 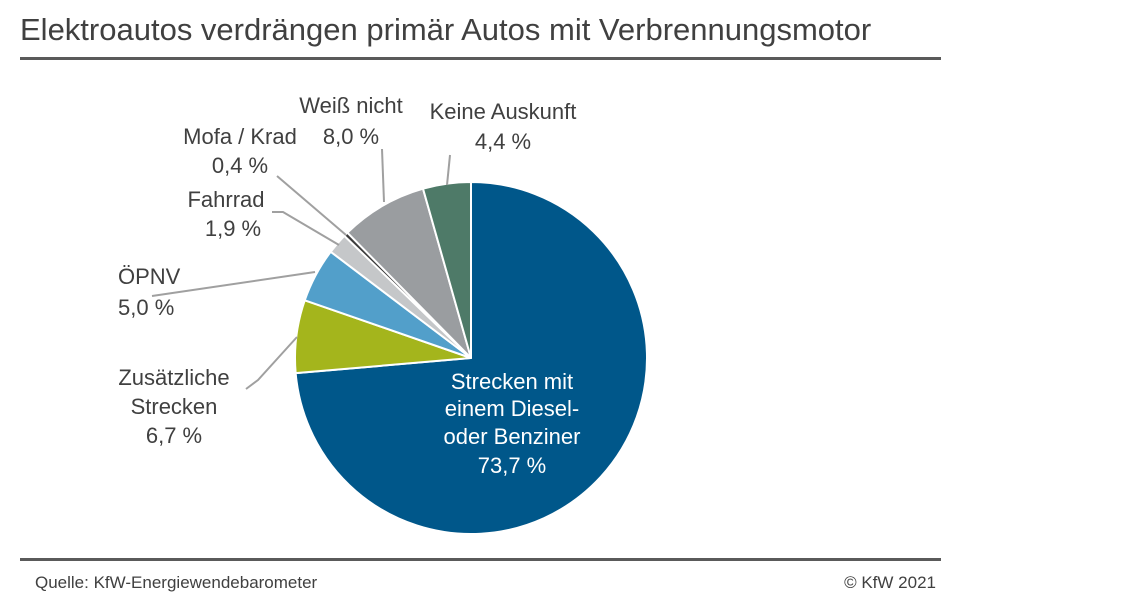 I want to click on slice-label: Strecken mit, so click(x=512, y=381).